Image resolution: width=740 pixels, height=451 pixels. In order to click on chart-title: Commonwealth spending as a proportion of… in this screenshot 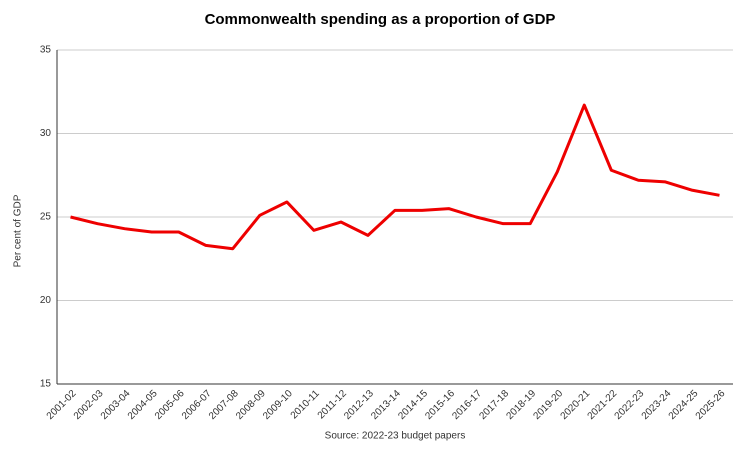, I will do `click(380, 19)`.